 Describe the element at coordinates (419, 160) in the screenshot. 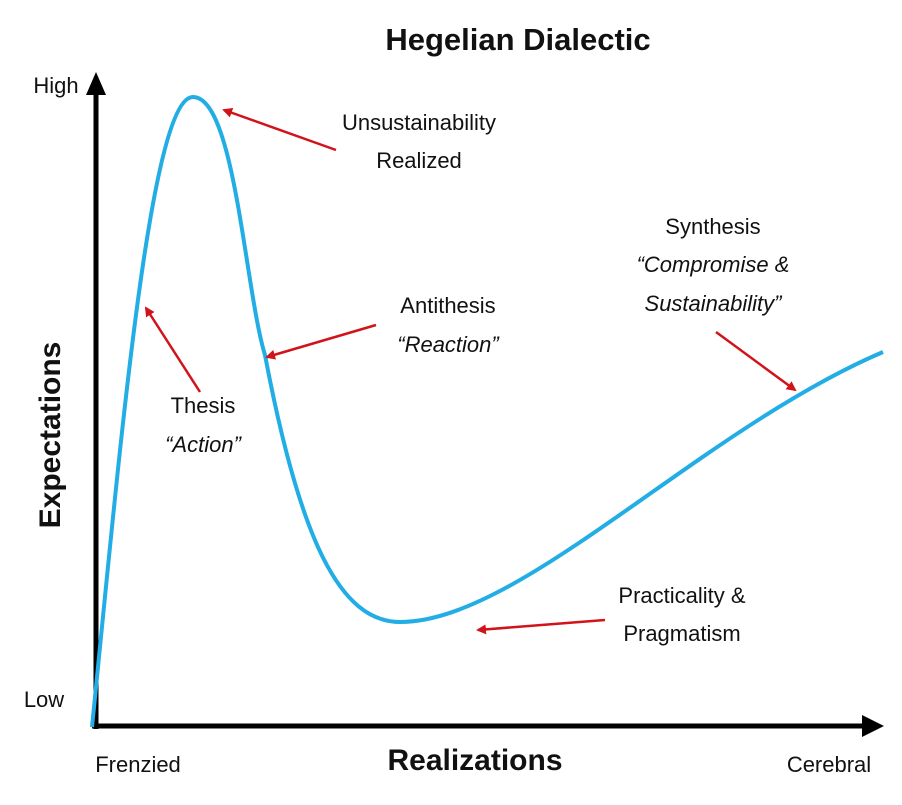

I see `annotation: Realized` at that location.